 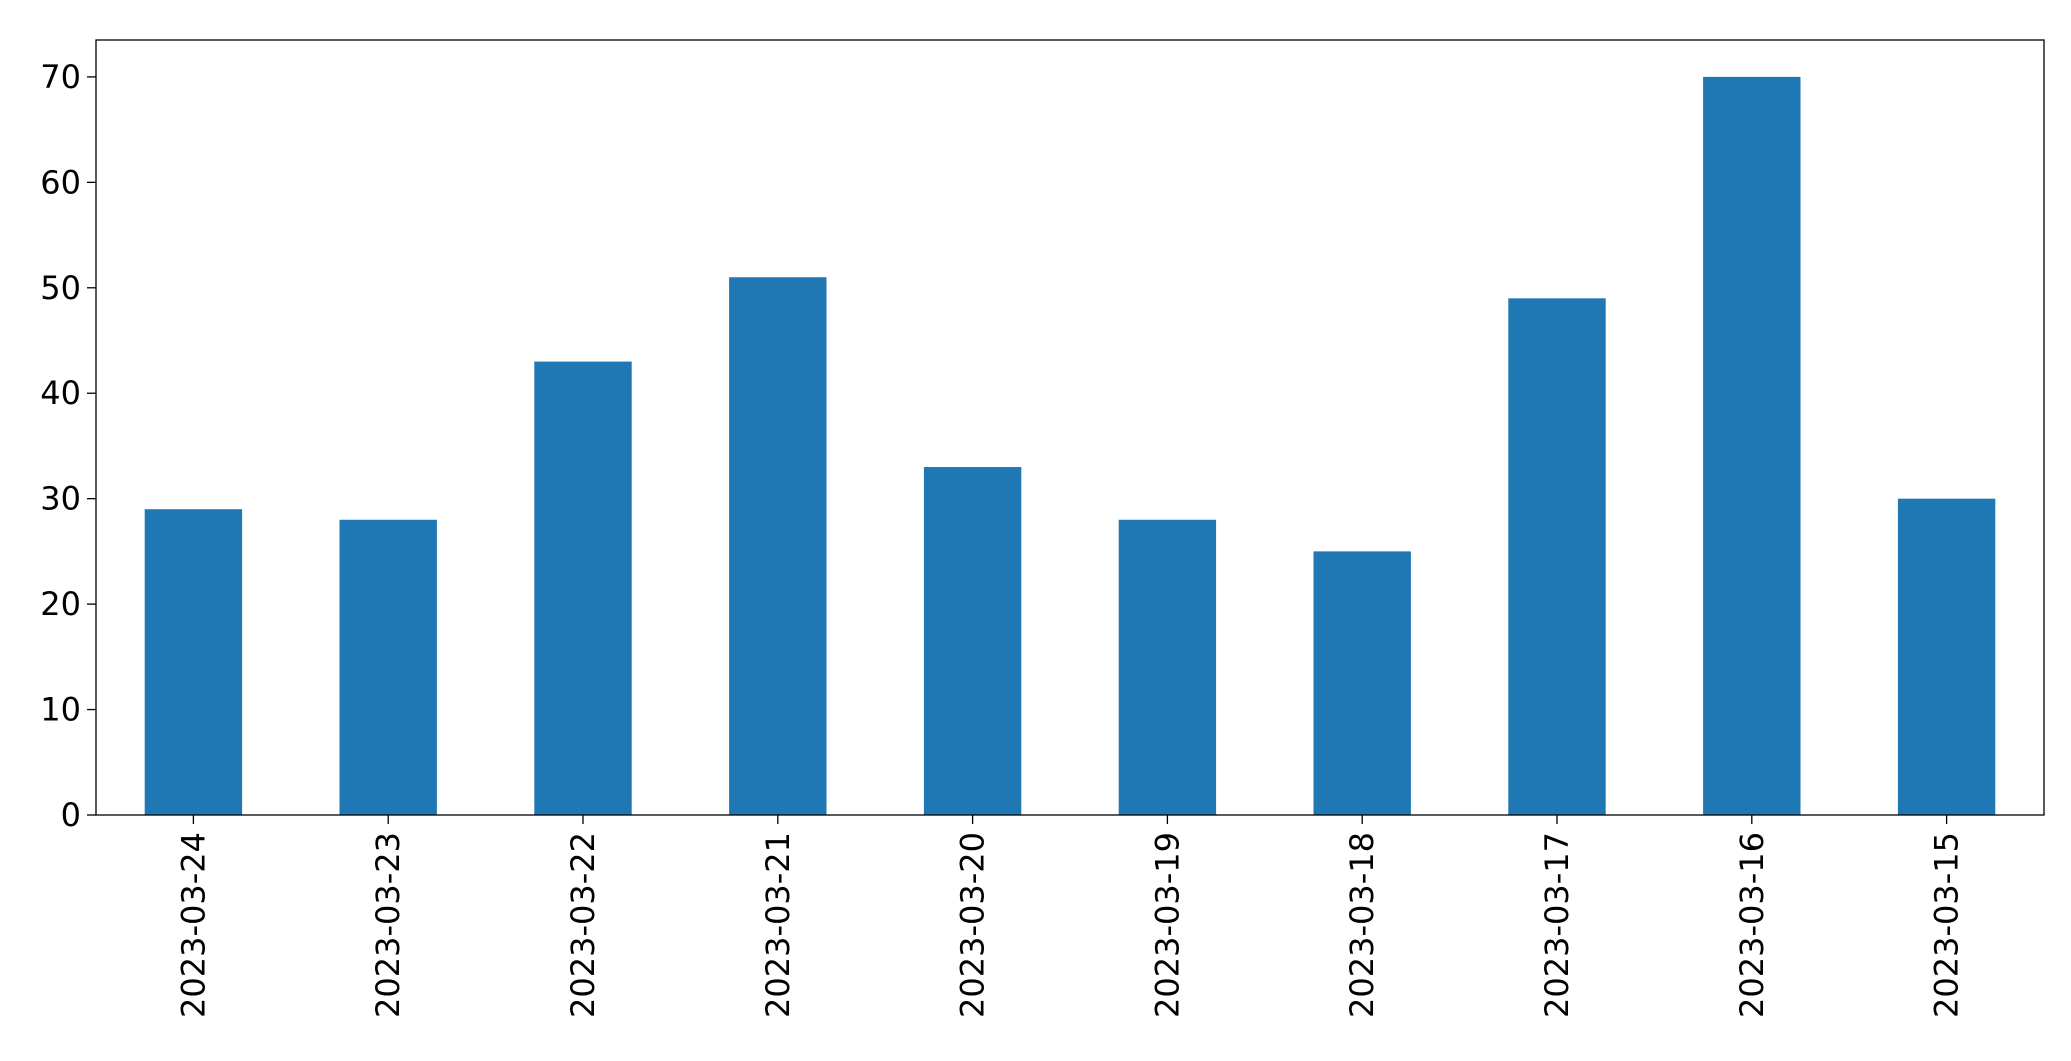 I want to click on y-tick-label: 10, so click(x=60, y=710).